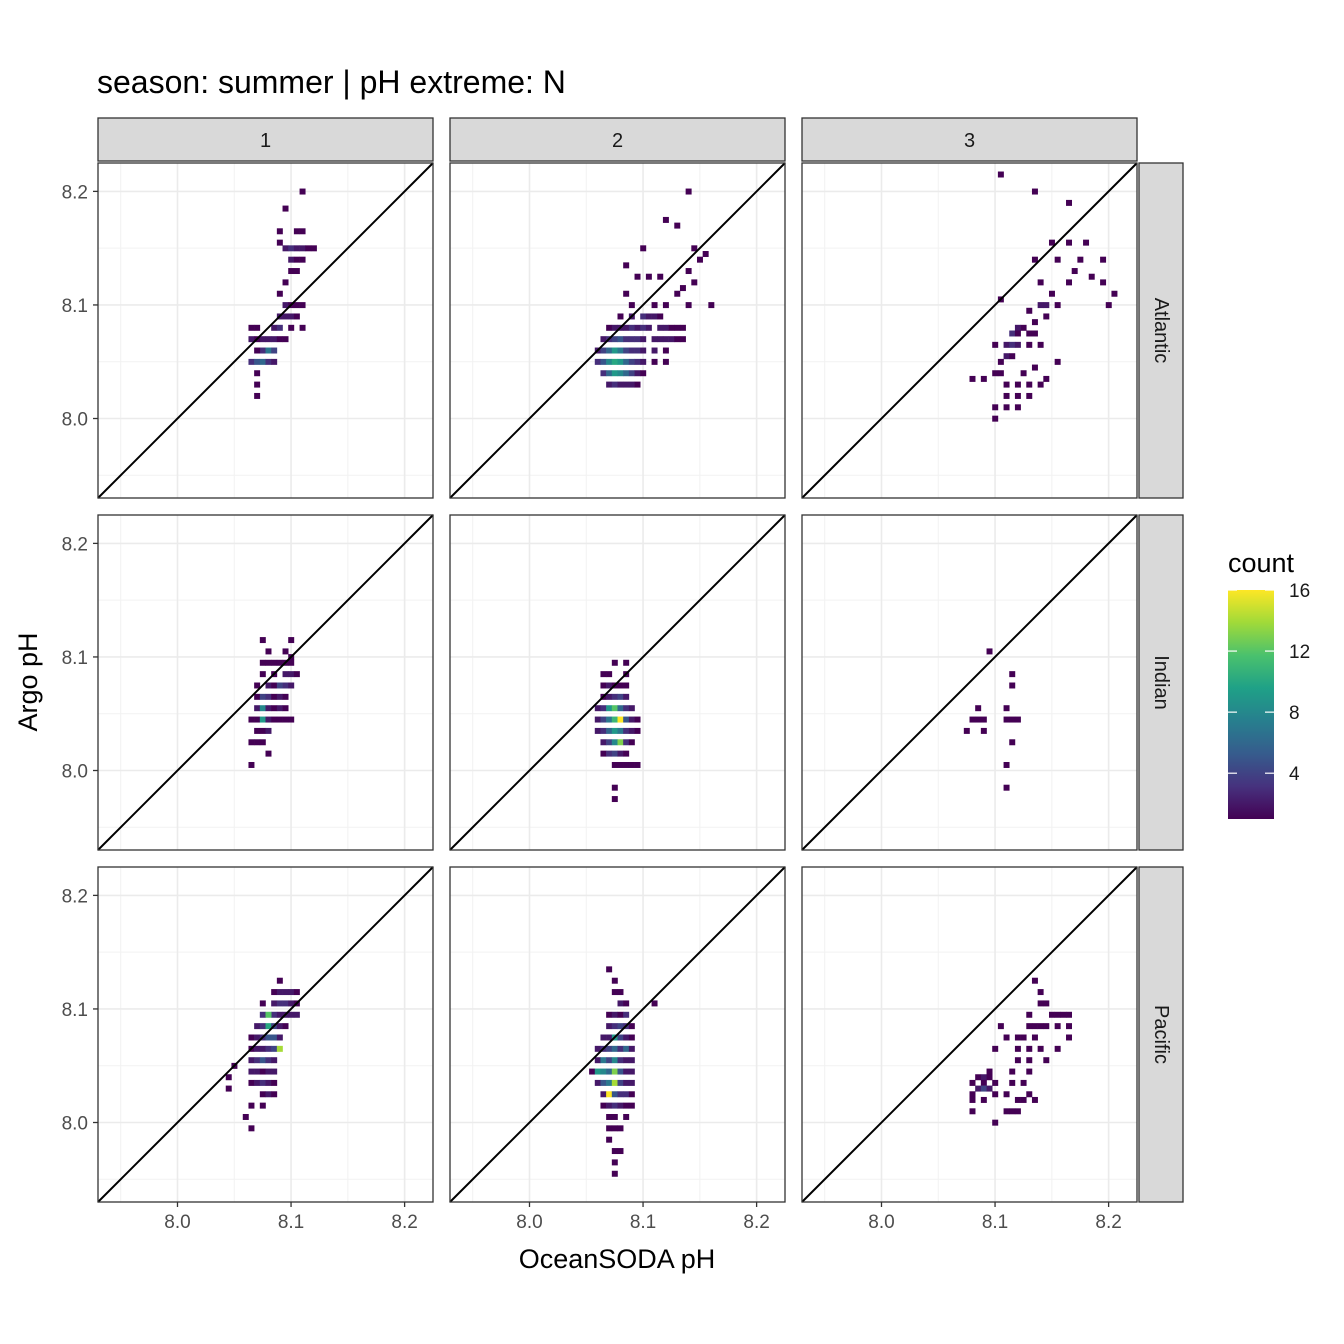 The height and width of the screenshot is (1344, 1344). I want to click on strip-row-label: Indian, so click(1161, 682).